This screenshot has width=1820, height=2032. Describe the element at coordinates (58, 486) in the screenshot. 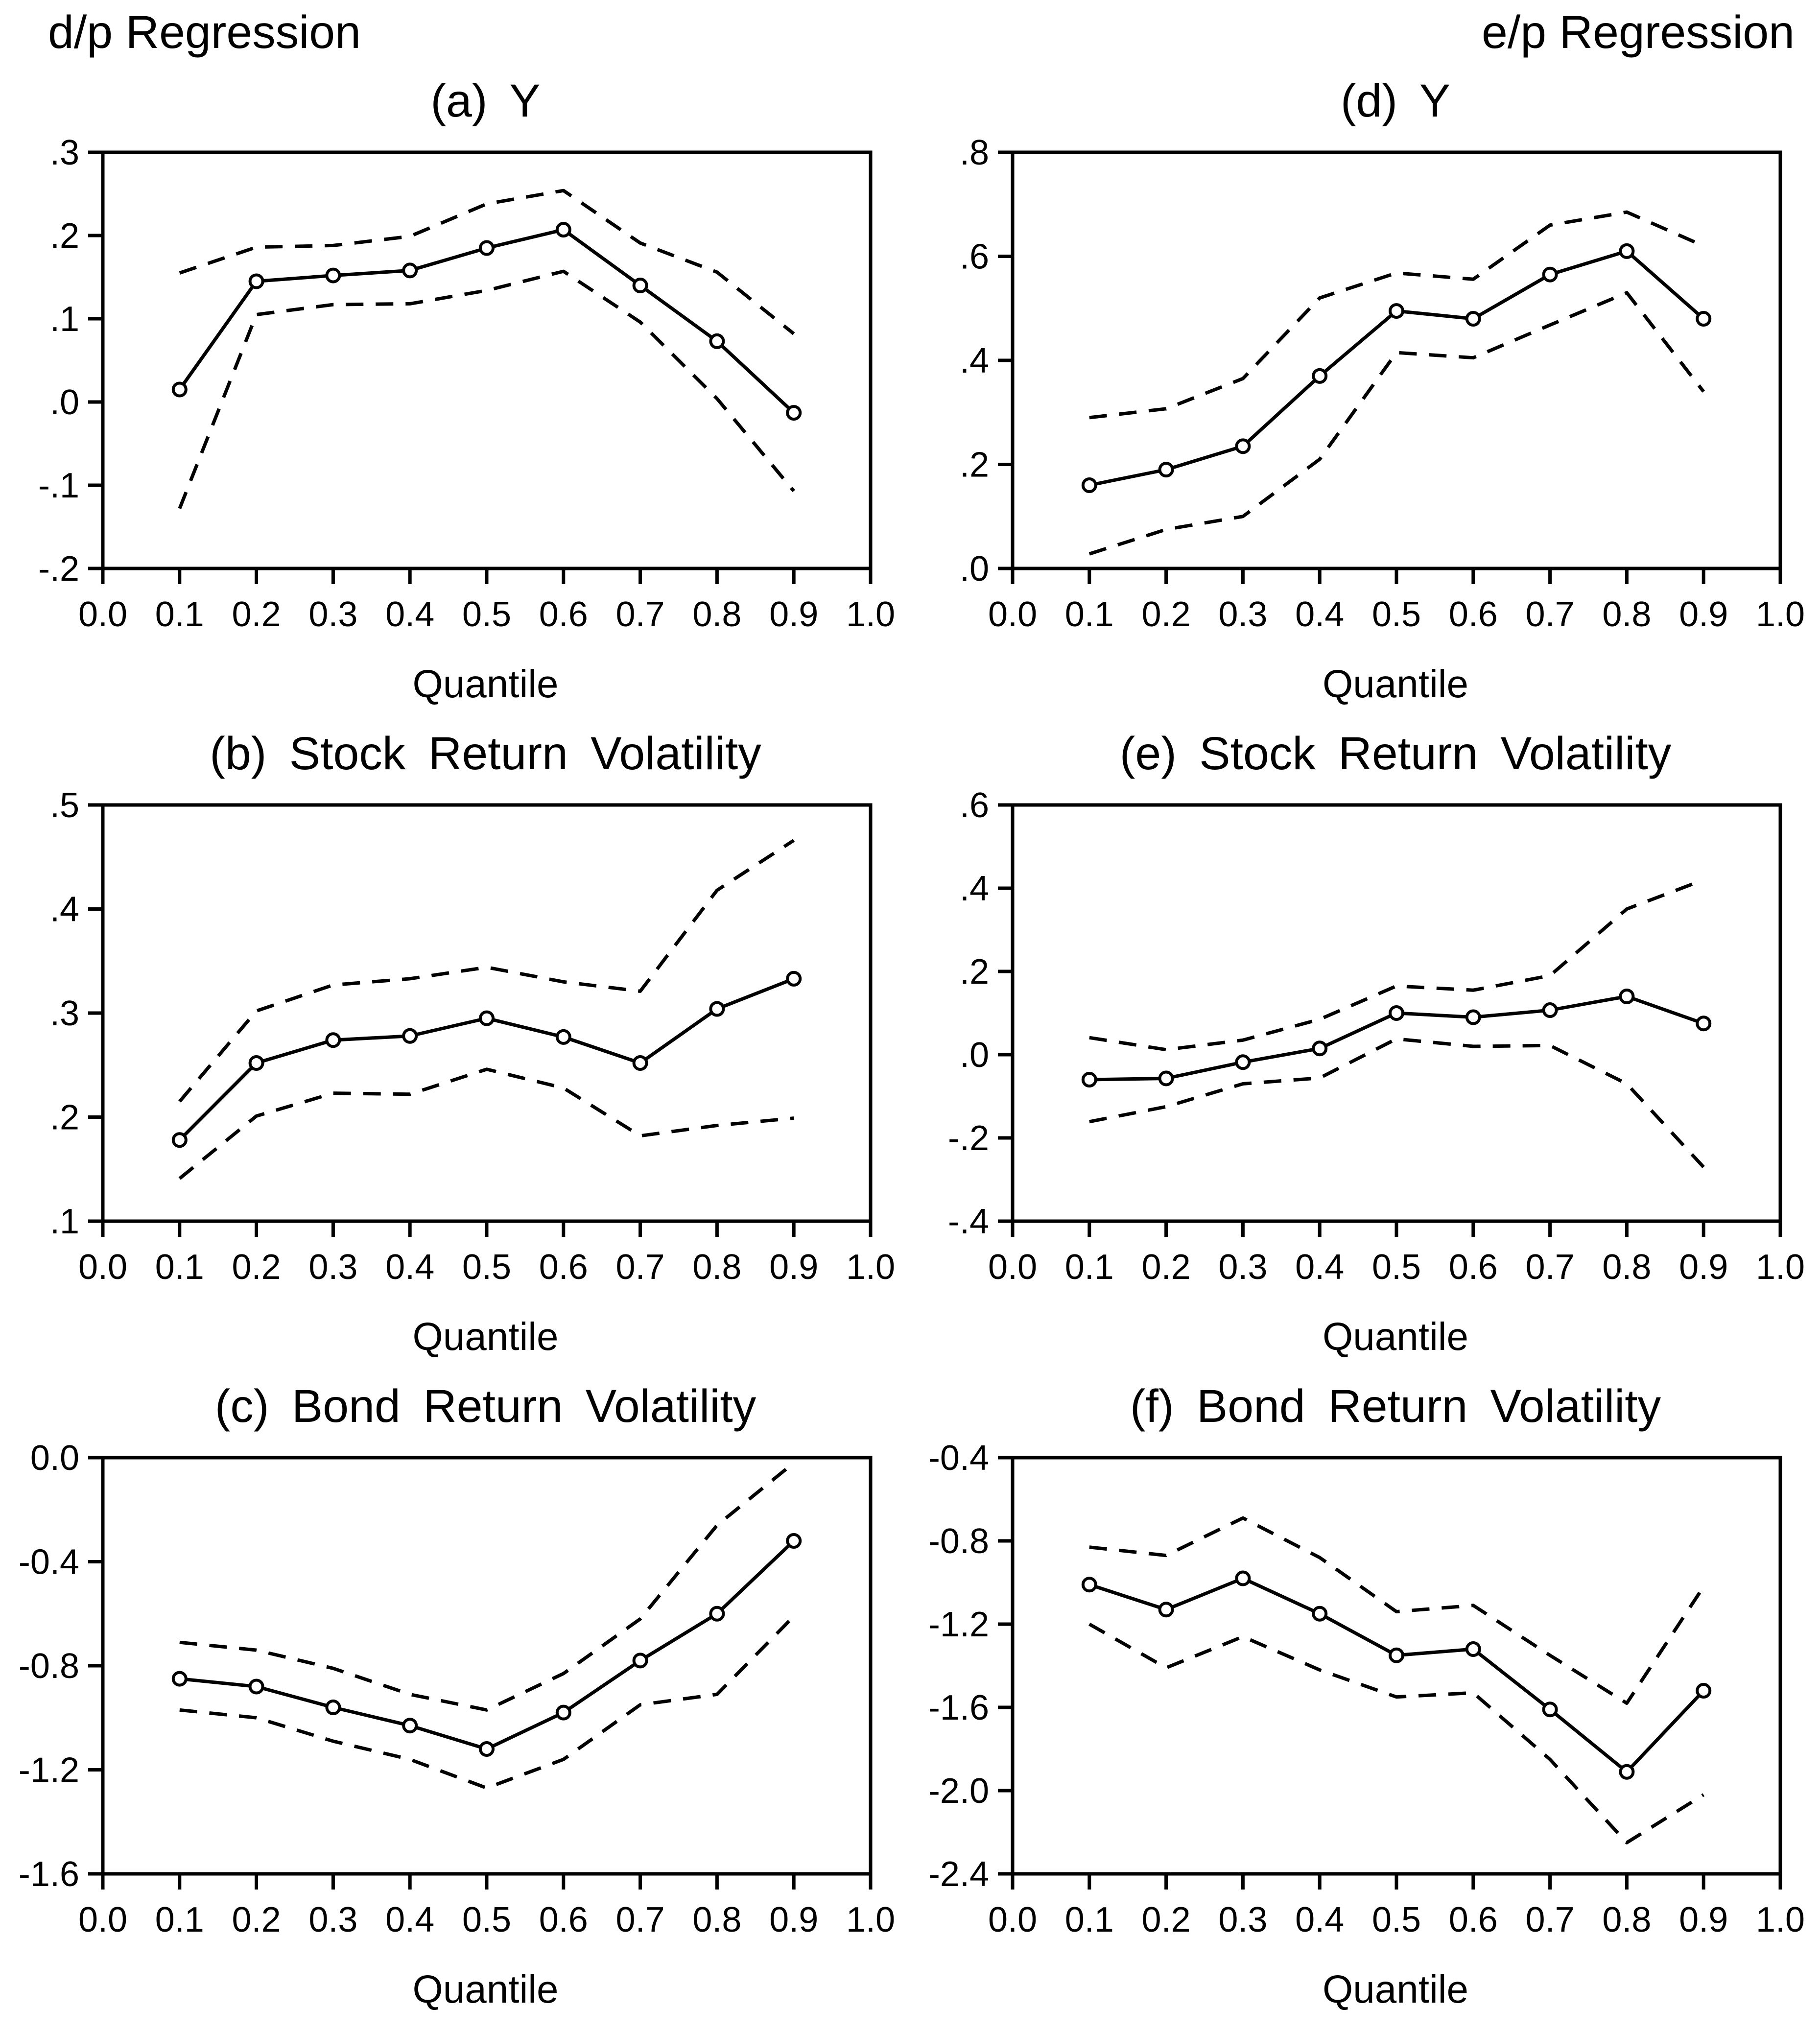

I see `y-axis-tick-label: -.1` at that location.